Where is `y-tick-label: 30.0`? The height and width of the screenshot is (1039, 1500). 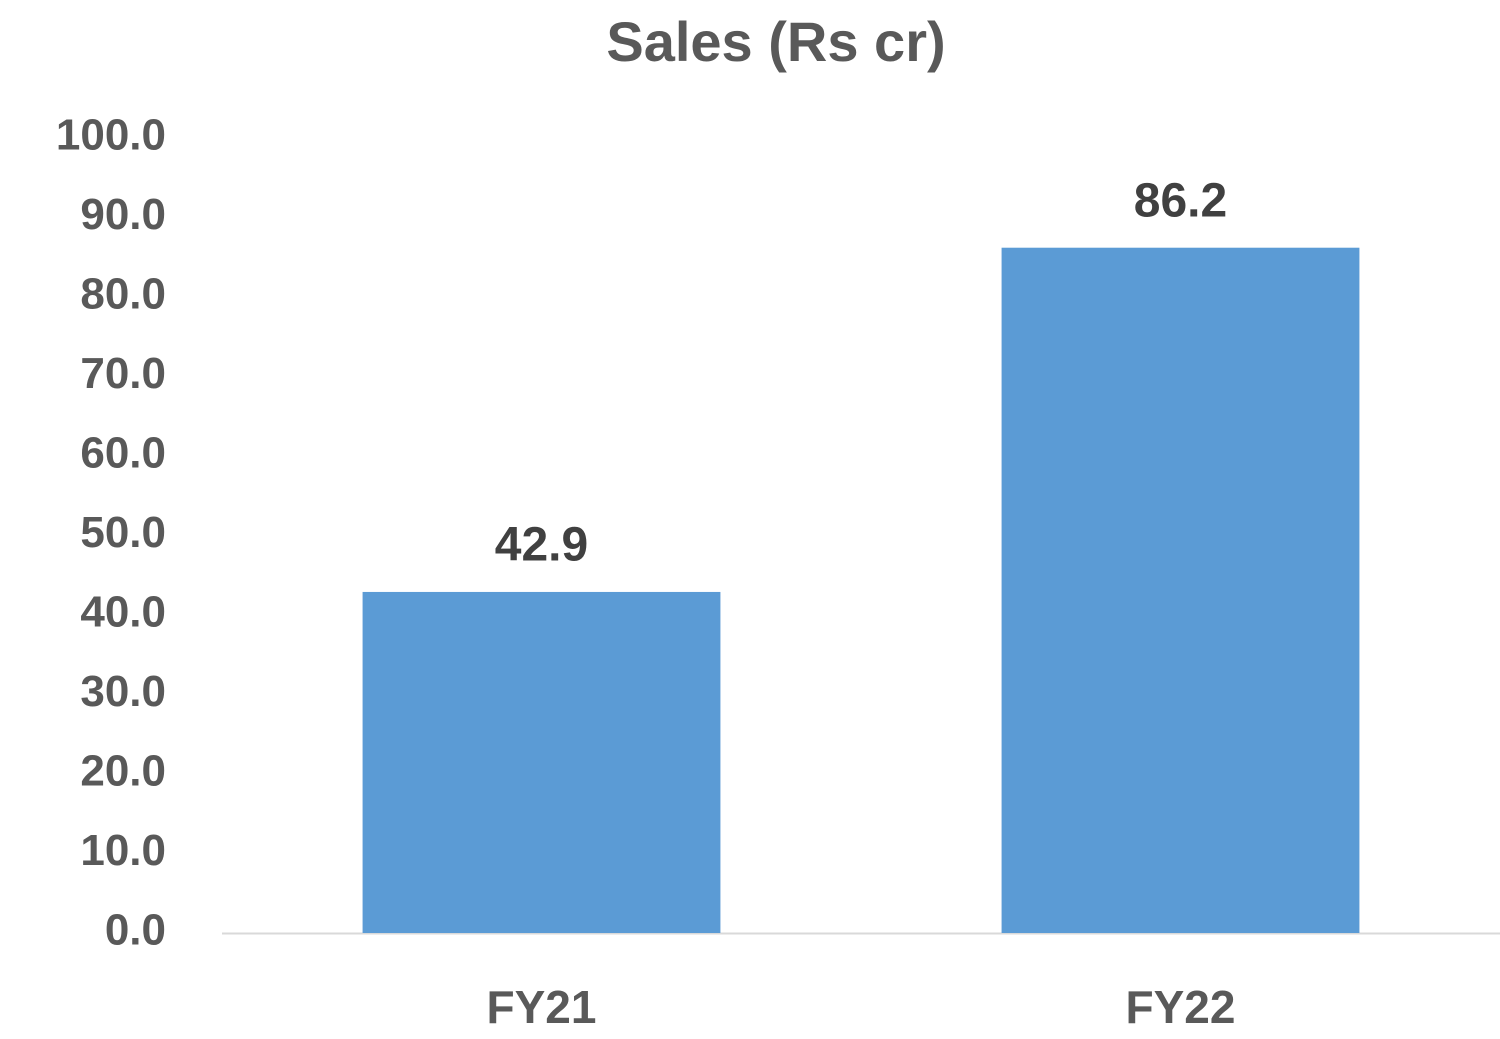
y-tick-label: 30.0 is located at coordinates (123, 691).